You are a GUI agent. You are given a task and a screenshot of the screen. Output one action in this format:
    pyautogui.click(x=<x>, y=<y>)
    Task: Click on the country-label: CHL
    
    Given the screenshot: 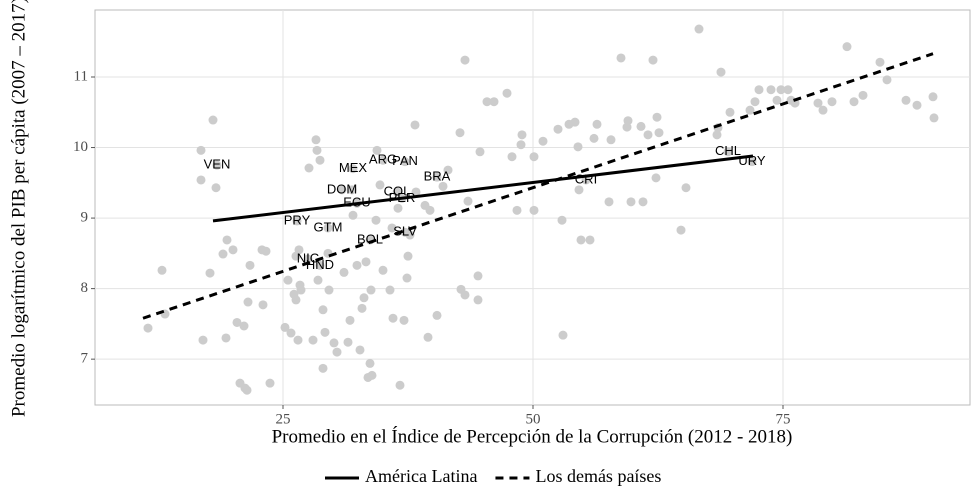 What is the action you would take?
    pyautogui.click(x=728, y=150)
    